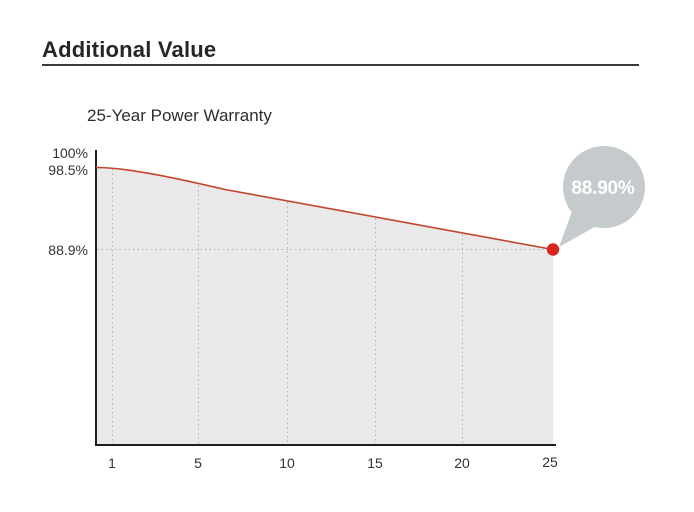 The image size is (694, 512). I want to click on x-tick-1: 1, so click(112, 463).